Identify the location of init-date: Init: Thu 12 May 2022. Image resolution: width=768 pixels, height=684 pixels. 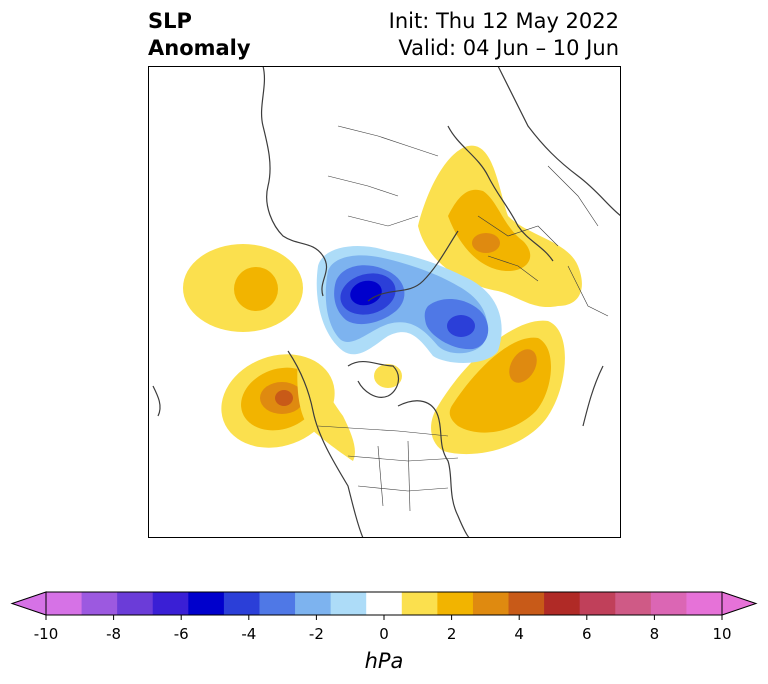
(503, 21).